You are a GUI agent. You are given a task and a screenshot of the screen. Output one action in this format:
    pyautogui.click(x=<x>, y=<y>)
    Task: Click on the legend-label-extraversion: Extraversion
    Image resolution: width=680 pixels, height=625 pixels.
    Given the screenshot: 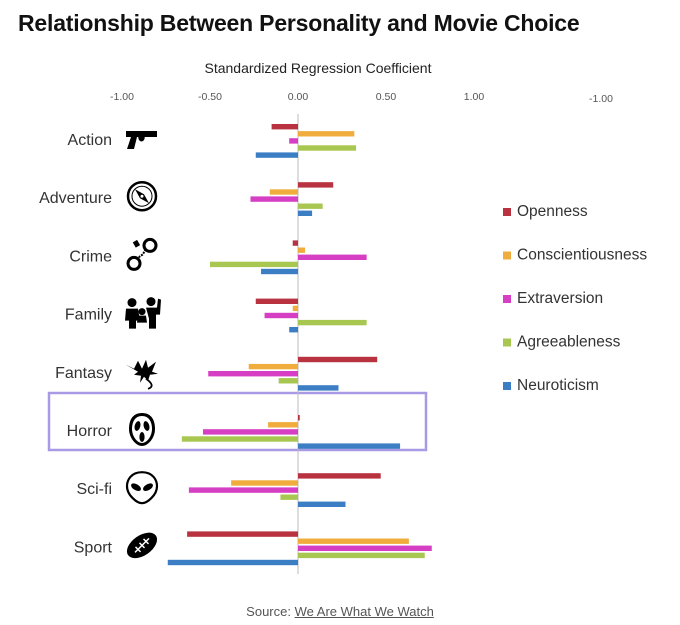 What is the action you would take?
    pyautogui.click(x=560, y=298)
    